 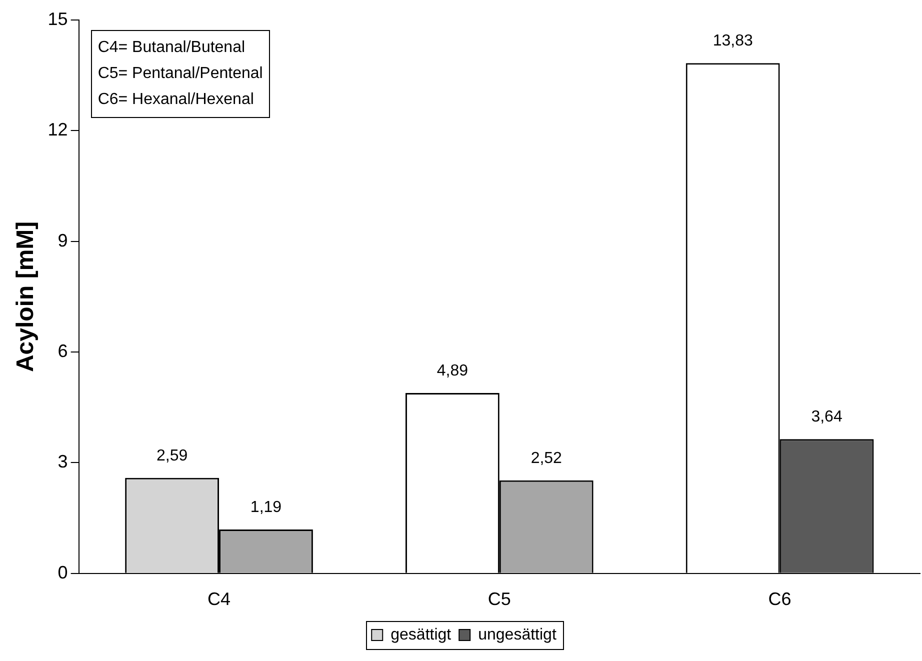 What do you see at coordinates (546, 458) in the screenshot?
I see `data-label: 2,52` at bounding box center [546, 458].